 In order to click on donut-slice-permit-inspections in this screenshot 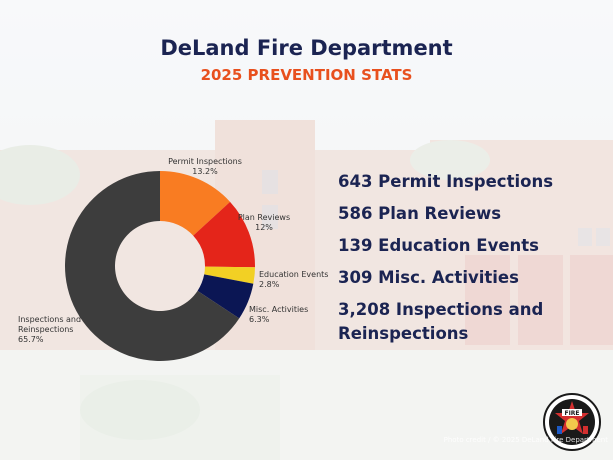, I will do `click(195, 203)`.